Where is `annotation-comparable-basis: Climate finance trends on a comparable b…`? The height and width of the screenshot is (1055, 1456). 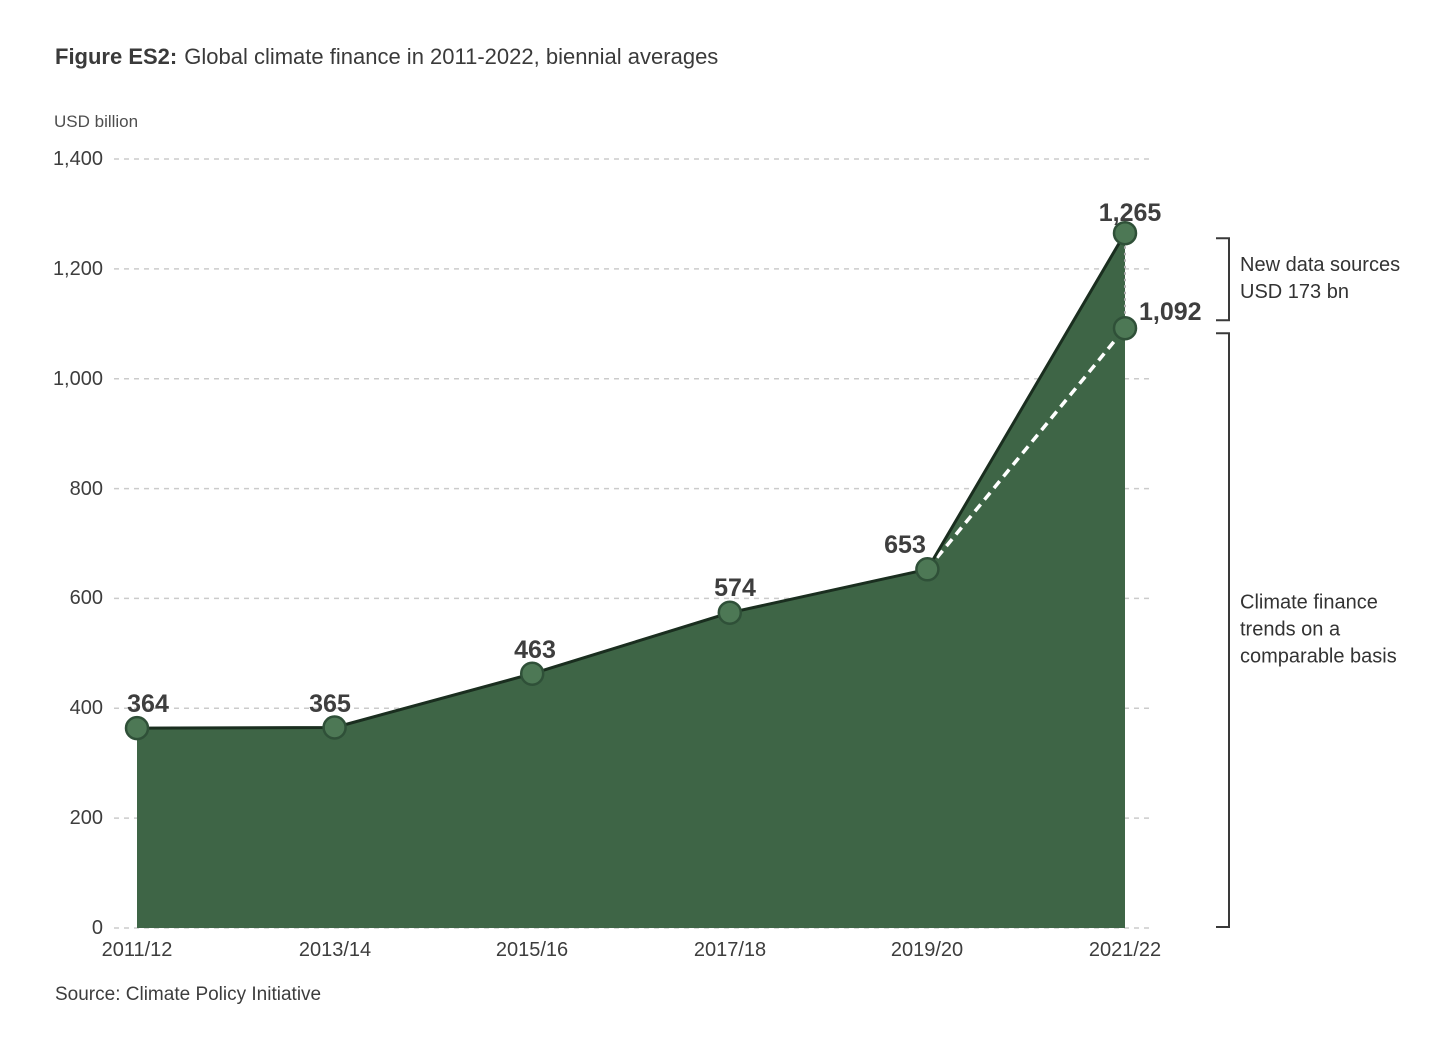
annotation-comparable-basis: Climate finance trends on a comparable b… is located at coordinates (1318, 630).